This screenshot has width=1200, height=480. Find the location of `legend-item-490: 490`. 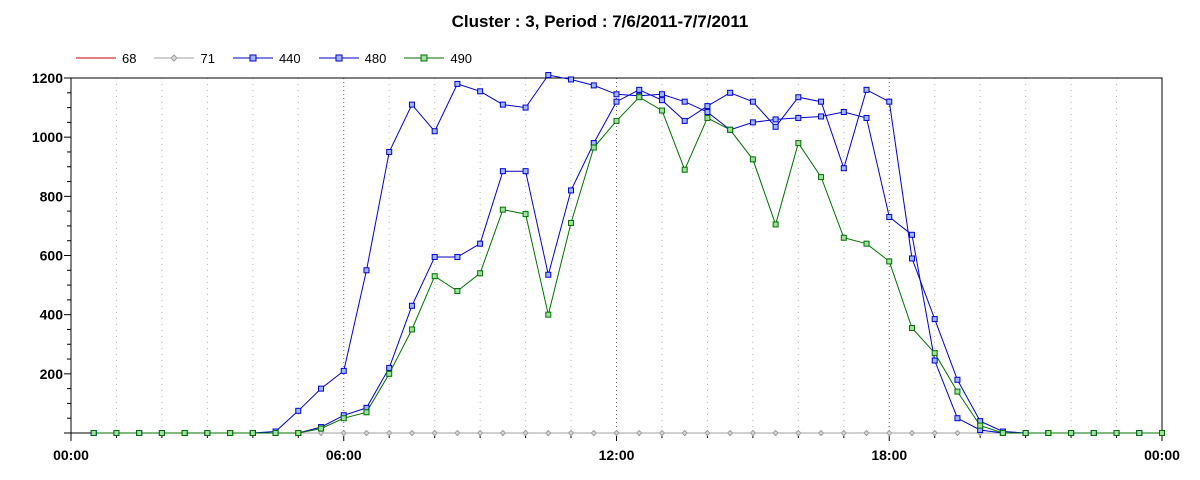

legend-item-490: 490 is located at coordinates (438, 58).